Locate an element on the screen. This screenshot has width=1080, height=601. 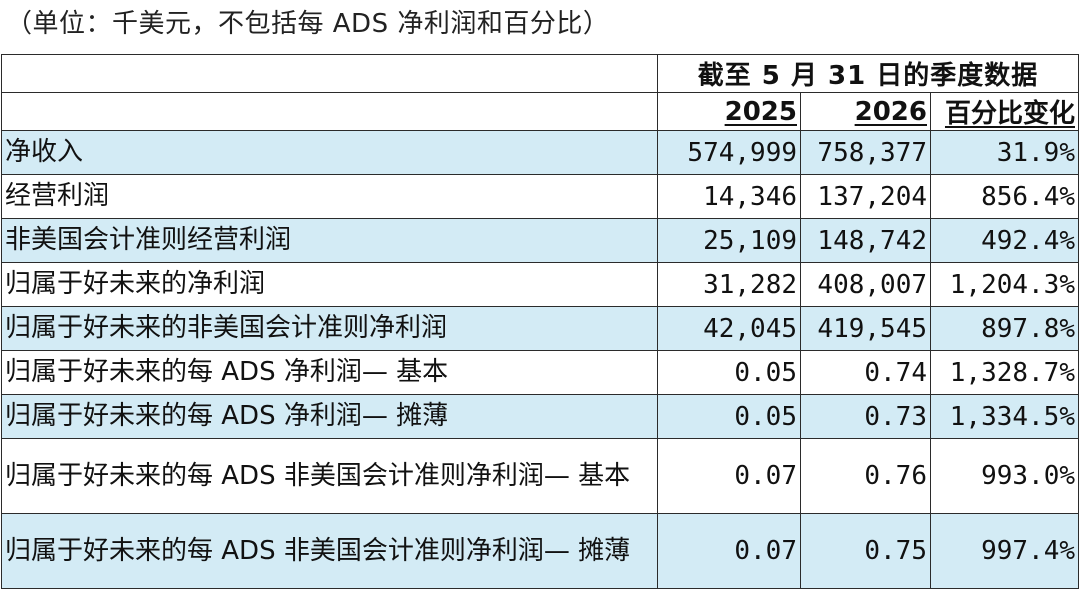
value-2026: 0.76 is located at coordinates (865, 476).